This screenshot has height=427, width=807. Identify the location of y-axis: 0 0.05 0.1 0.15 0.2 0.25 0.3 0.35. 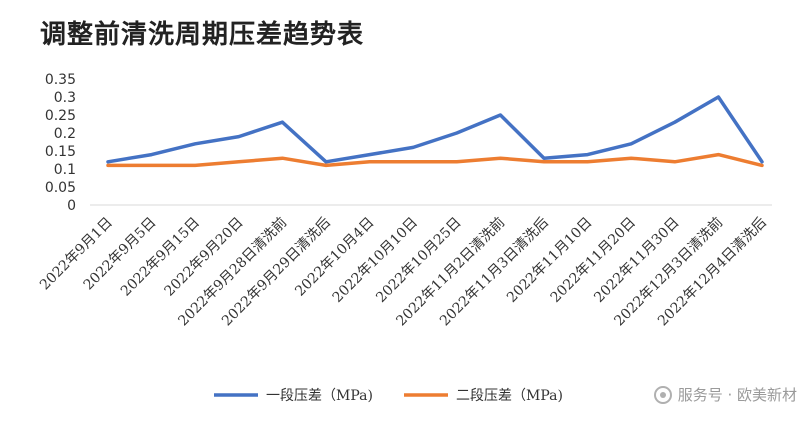
(60, 143).